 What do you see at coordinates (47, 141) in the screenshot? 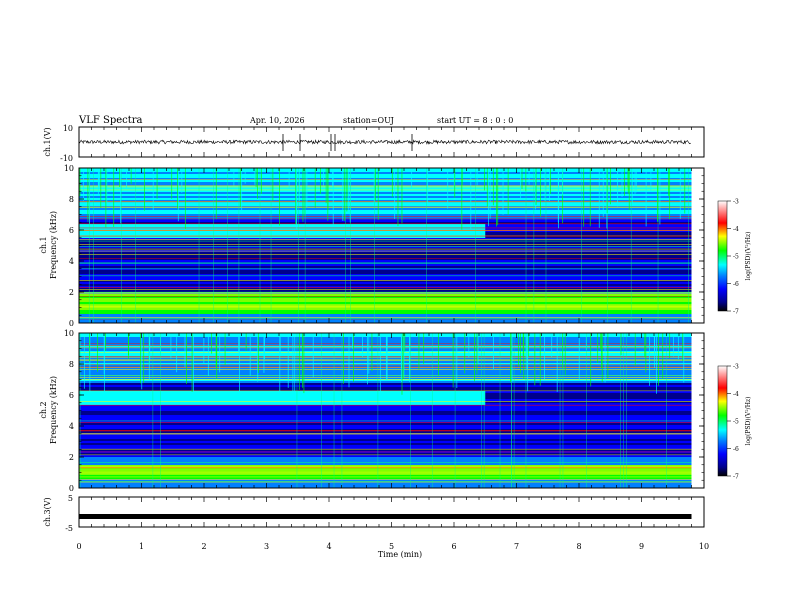
I see `ch1-ylabel: ch.1(V)` at bounding box center [47, 141].